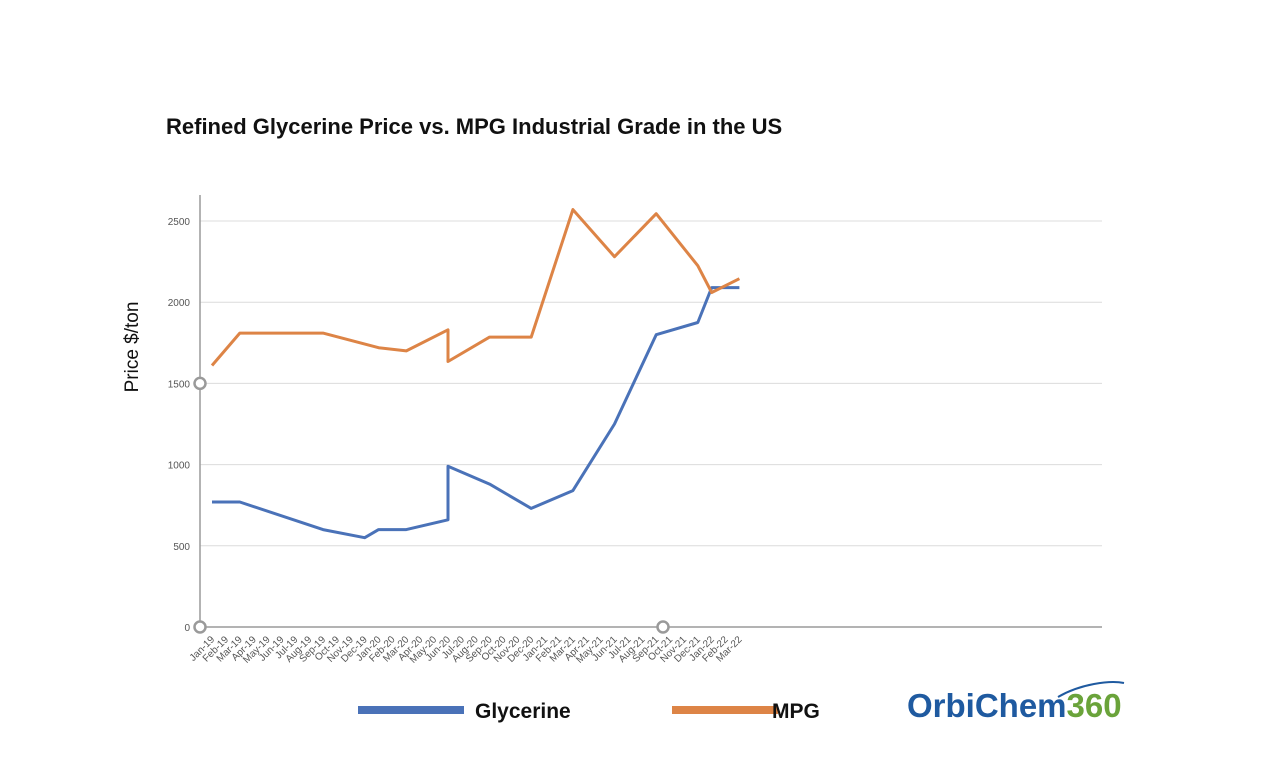  What do you see at coordinates (179, 466) in the screenshot?
I see `y-tick-label: 1000` at bounding box center [179, 466].